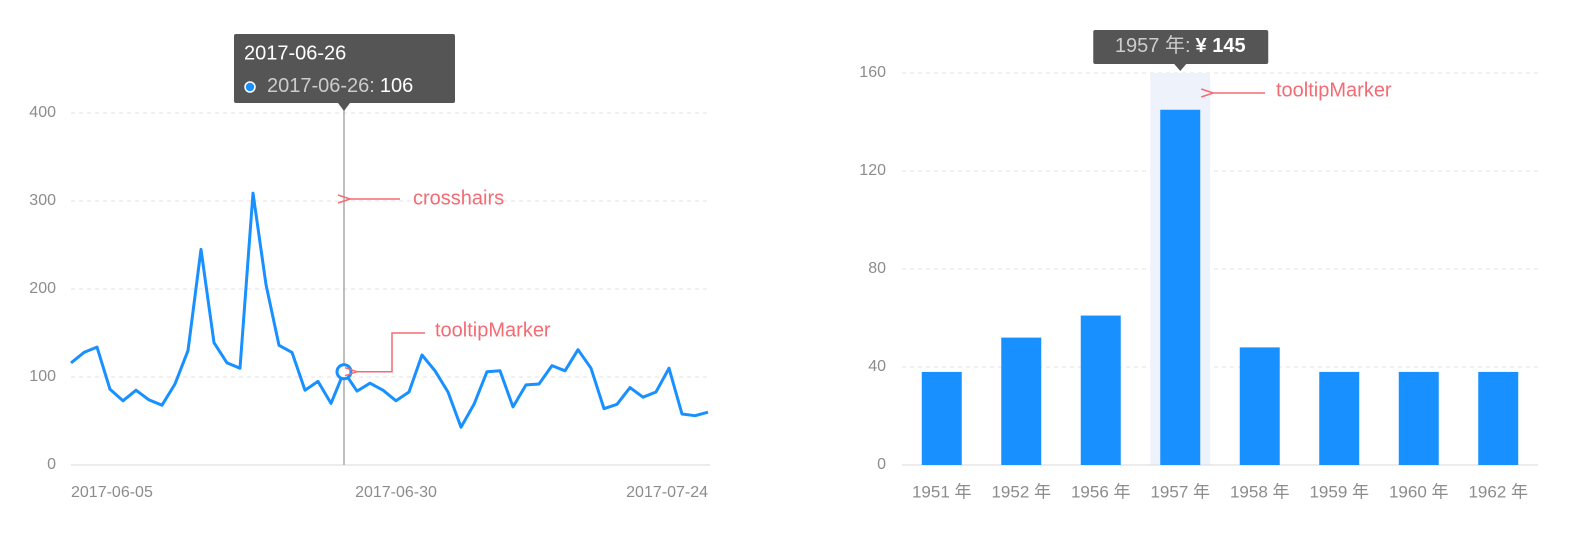  I want to click on y-tick-label: 400, so click(42, 112).